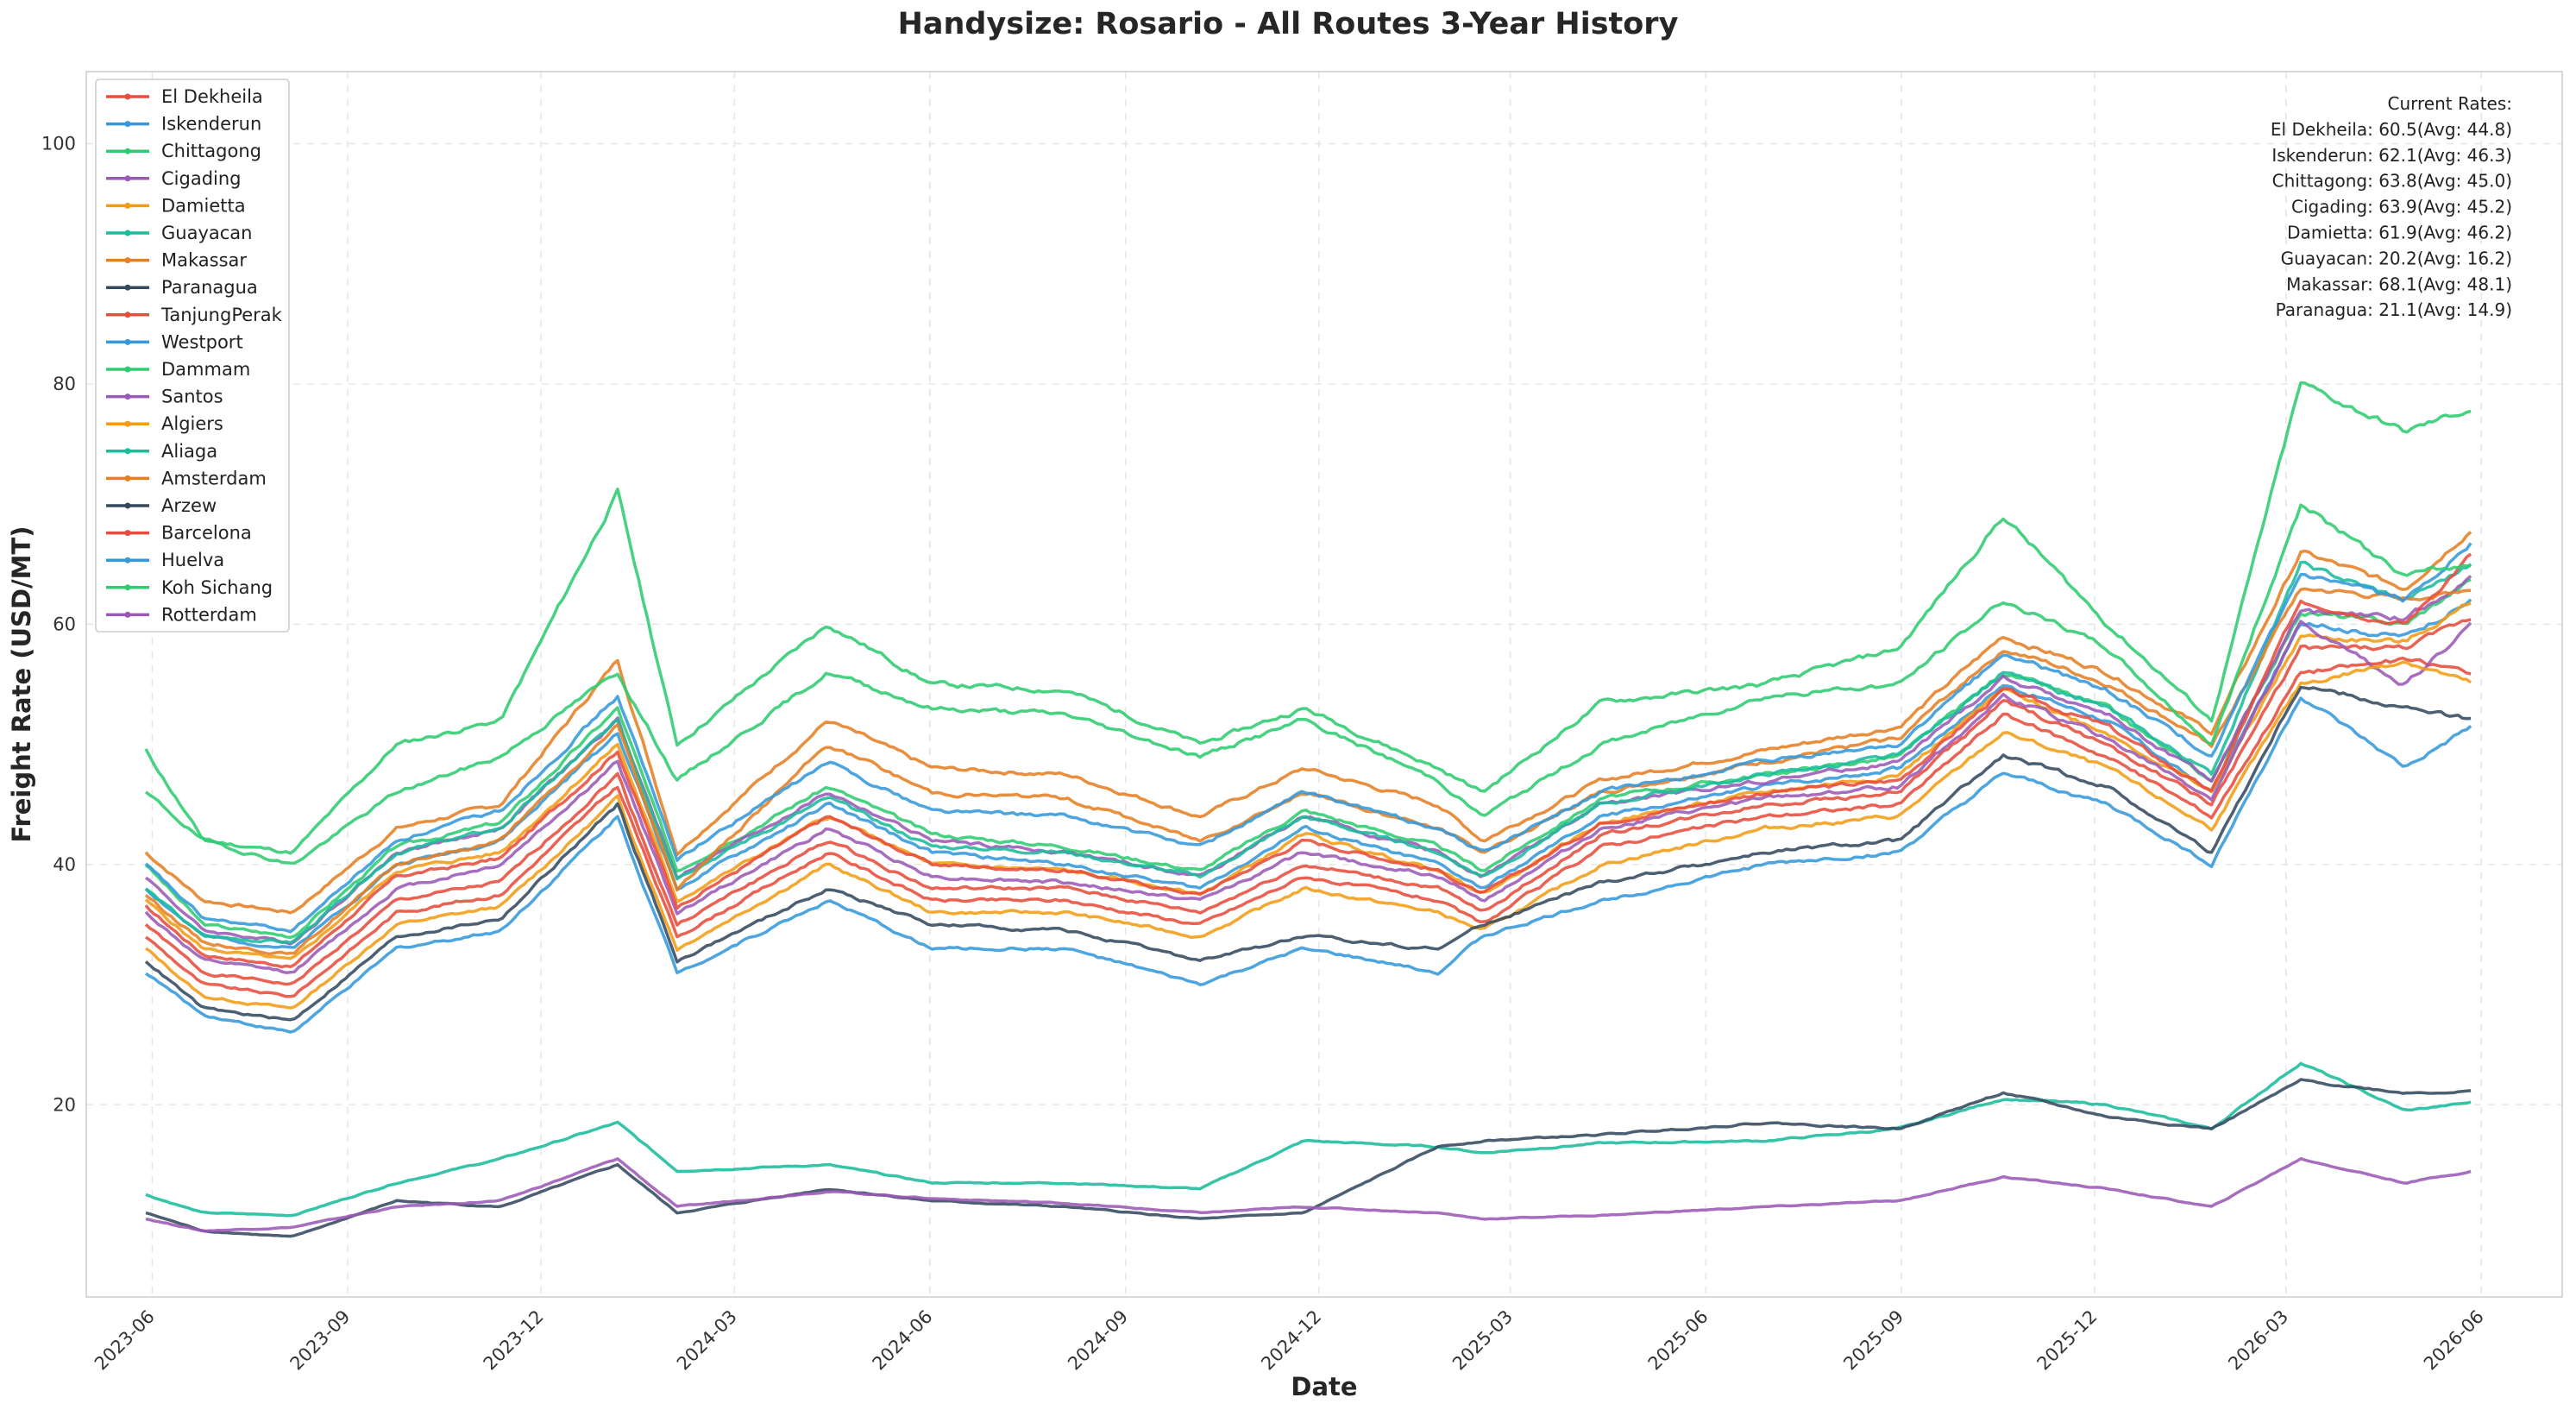 This screenshot has height=1410, width=2576. What do you see at coordinates (64, 624) in the screenshot?
I see `y-tick-label: 60` at bounding box center [64, 624].